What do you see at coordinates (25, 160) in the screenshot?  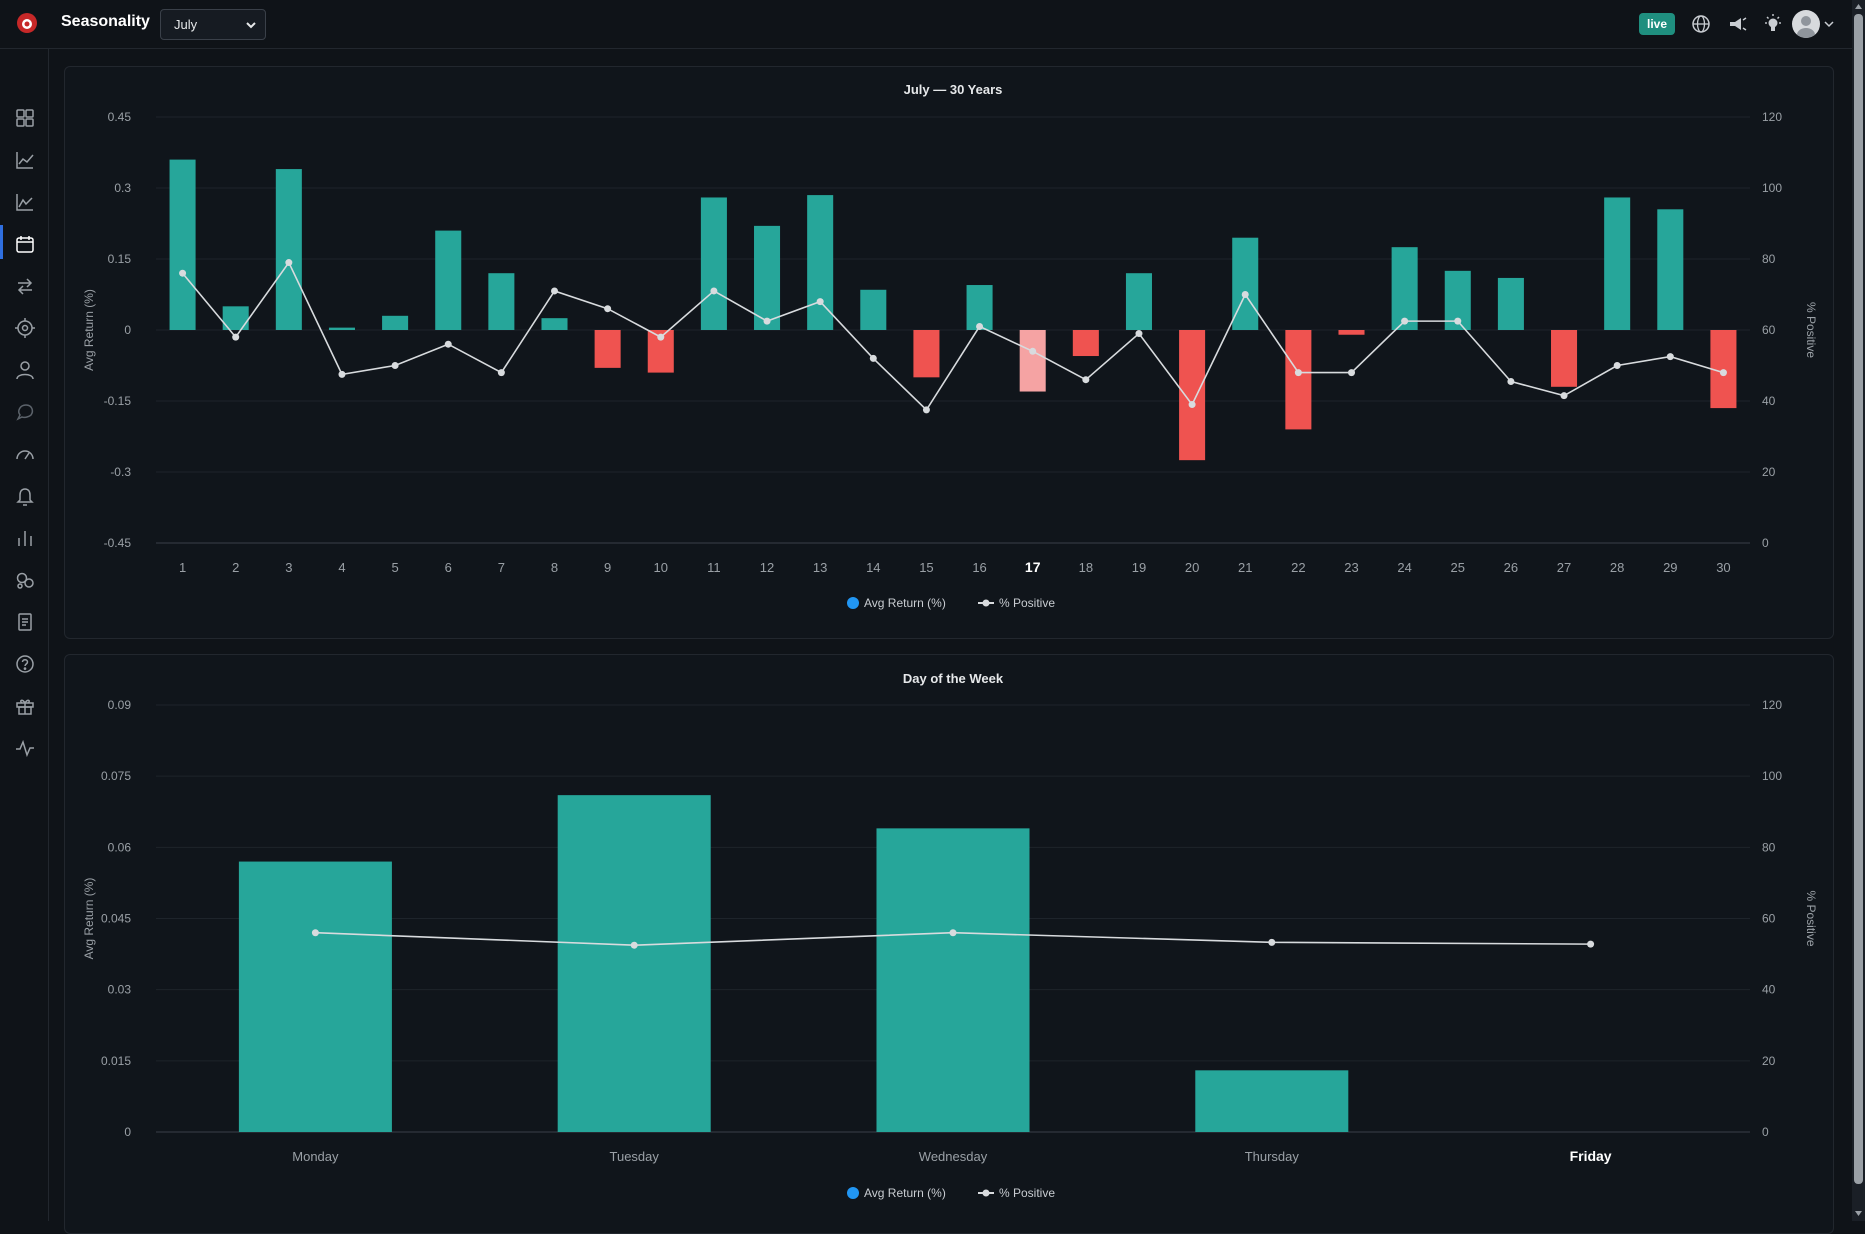 I see `line-chart-icon` at bounding box center [25, 160].